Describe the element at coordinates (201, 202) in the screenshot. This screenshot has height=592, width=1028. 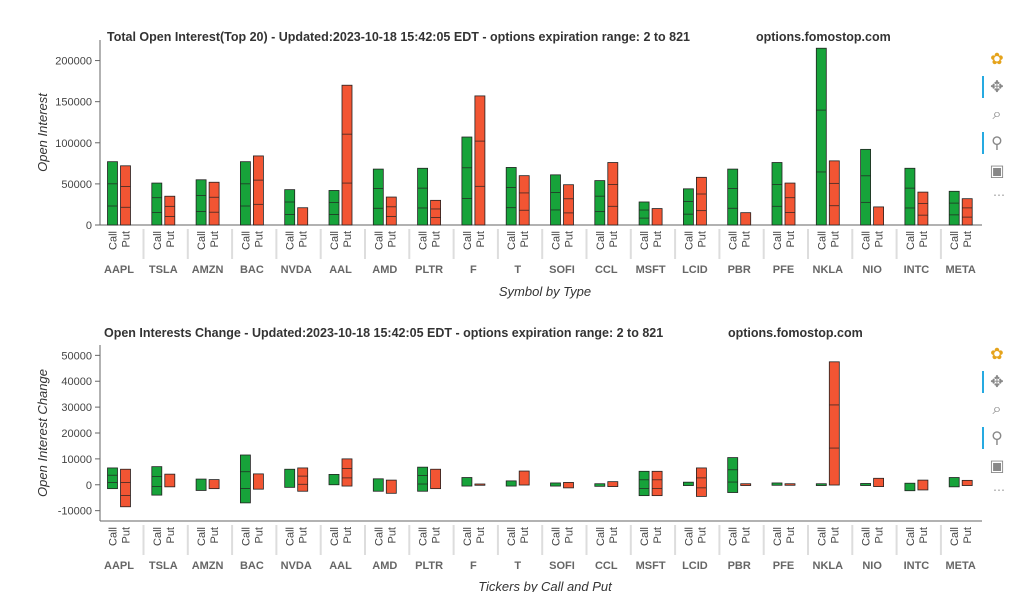
I see `amzn-call-bar` at that location.